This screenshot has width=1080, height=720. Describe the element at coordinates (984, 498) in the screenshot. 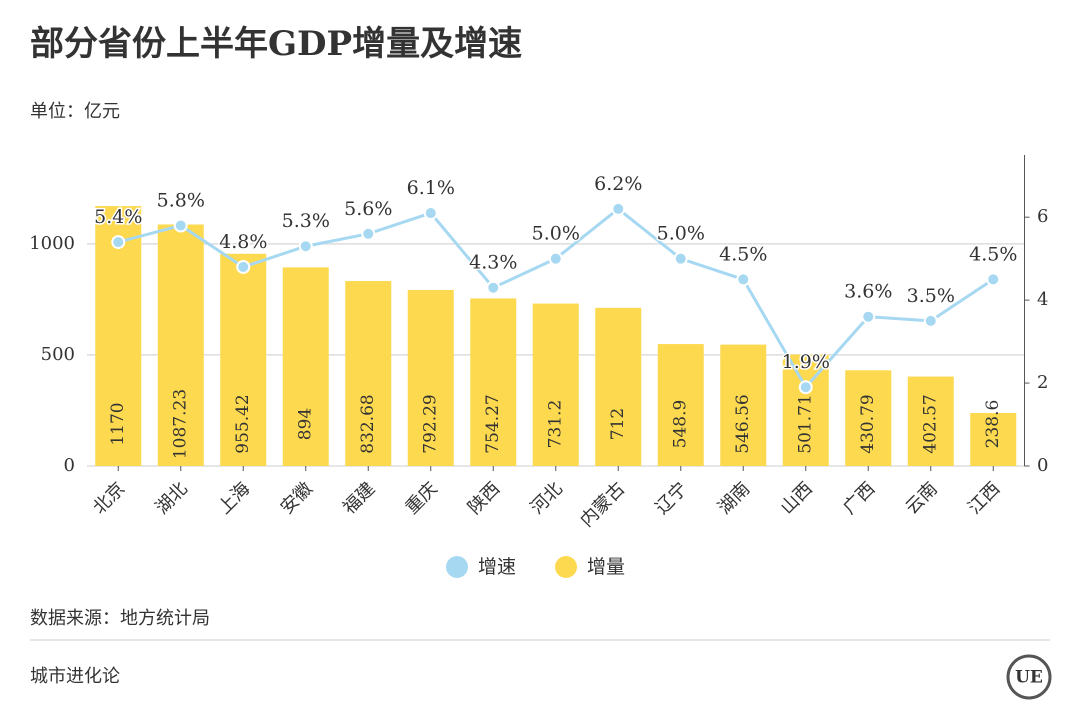

I see `x-tick-label: 江西` at that location.